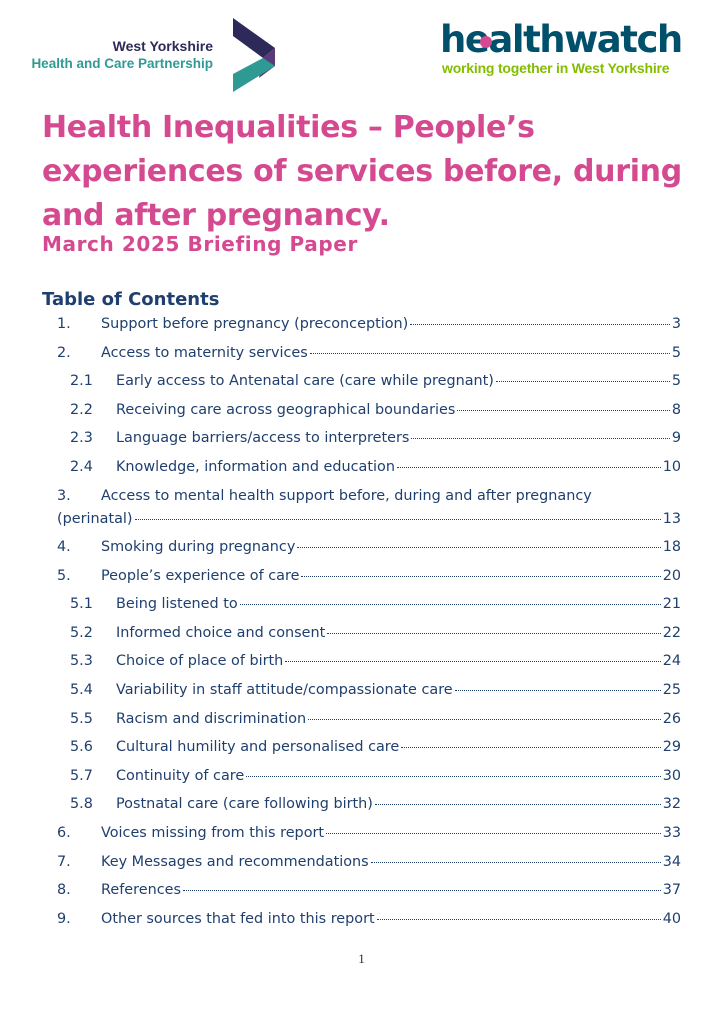  Describe the element at coordinates (255, 466) in the screenshot. I see `toc-entry-label: Knowledge, information and education` at that location.